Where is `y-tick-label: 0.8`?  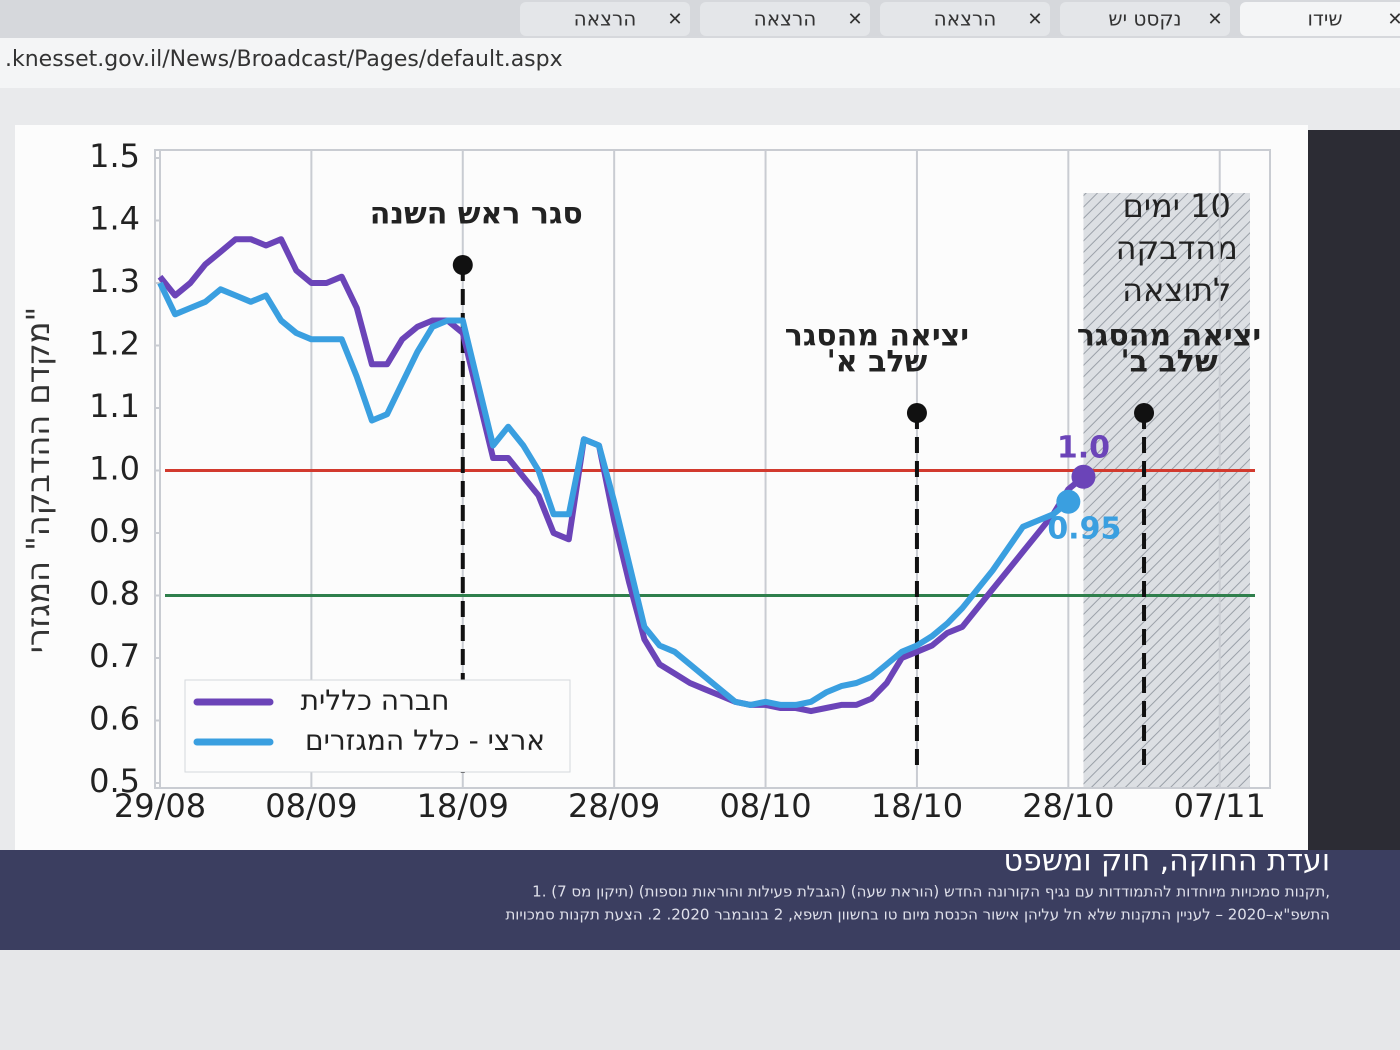 y-tick-label: 0.8 is located at coordinates (114, 594).